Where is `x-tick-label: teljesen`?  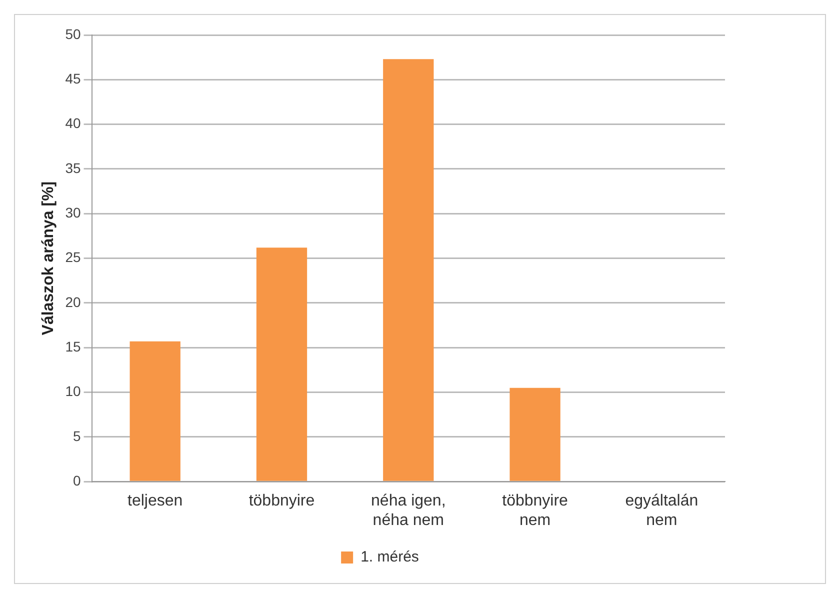 x-tick-label: teljesen is located at coordinates (155, 501).